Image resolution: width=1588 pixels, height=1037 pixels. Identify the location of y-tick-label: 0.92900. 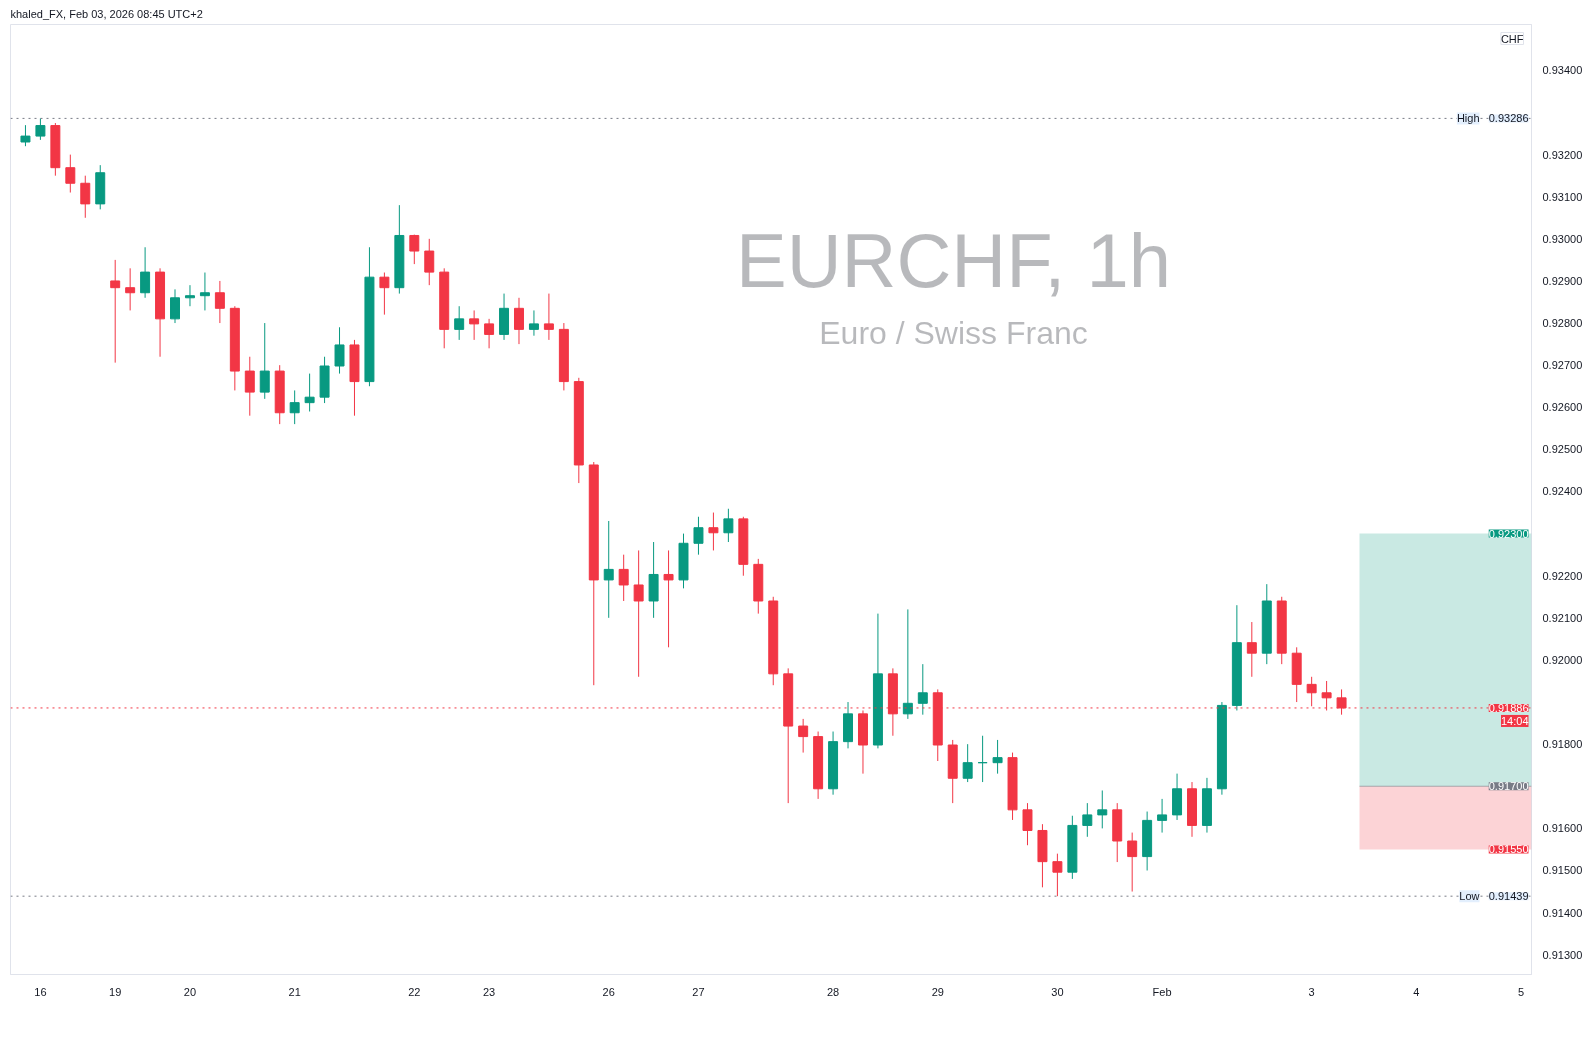
(1562, 280).